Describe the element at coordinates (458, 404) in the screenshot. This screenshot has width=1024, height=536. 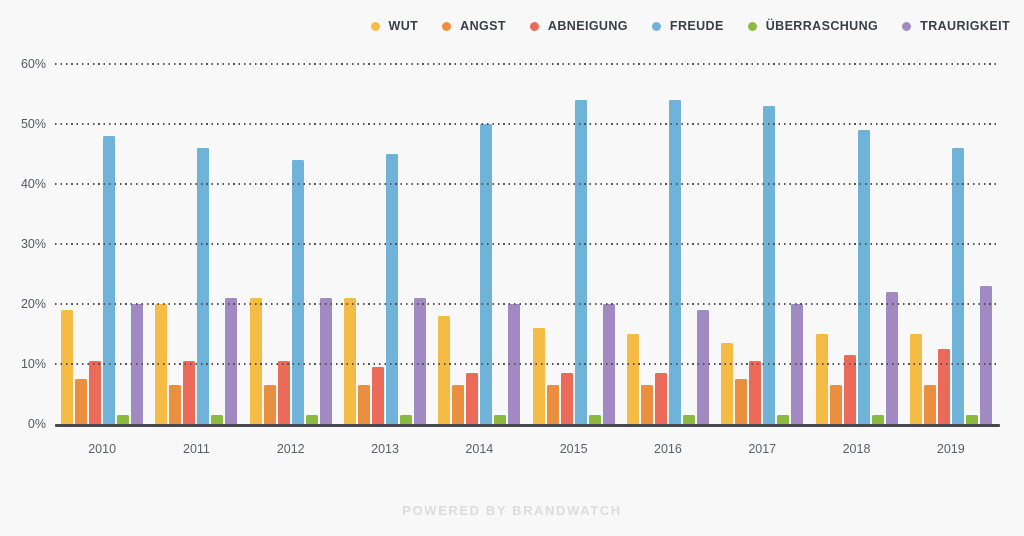
I see `bar-angst-2014` at that location.